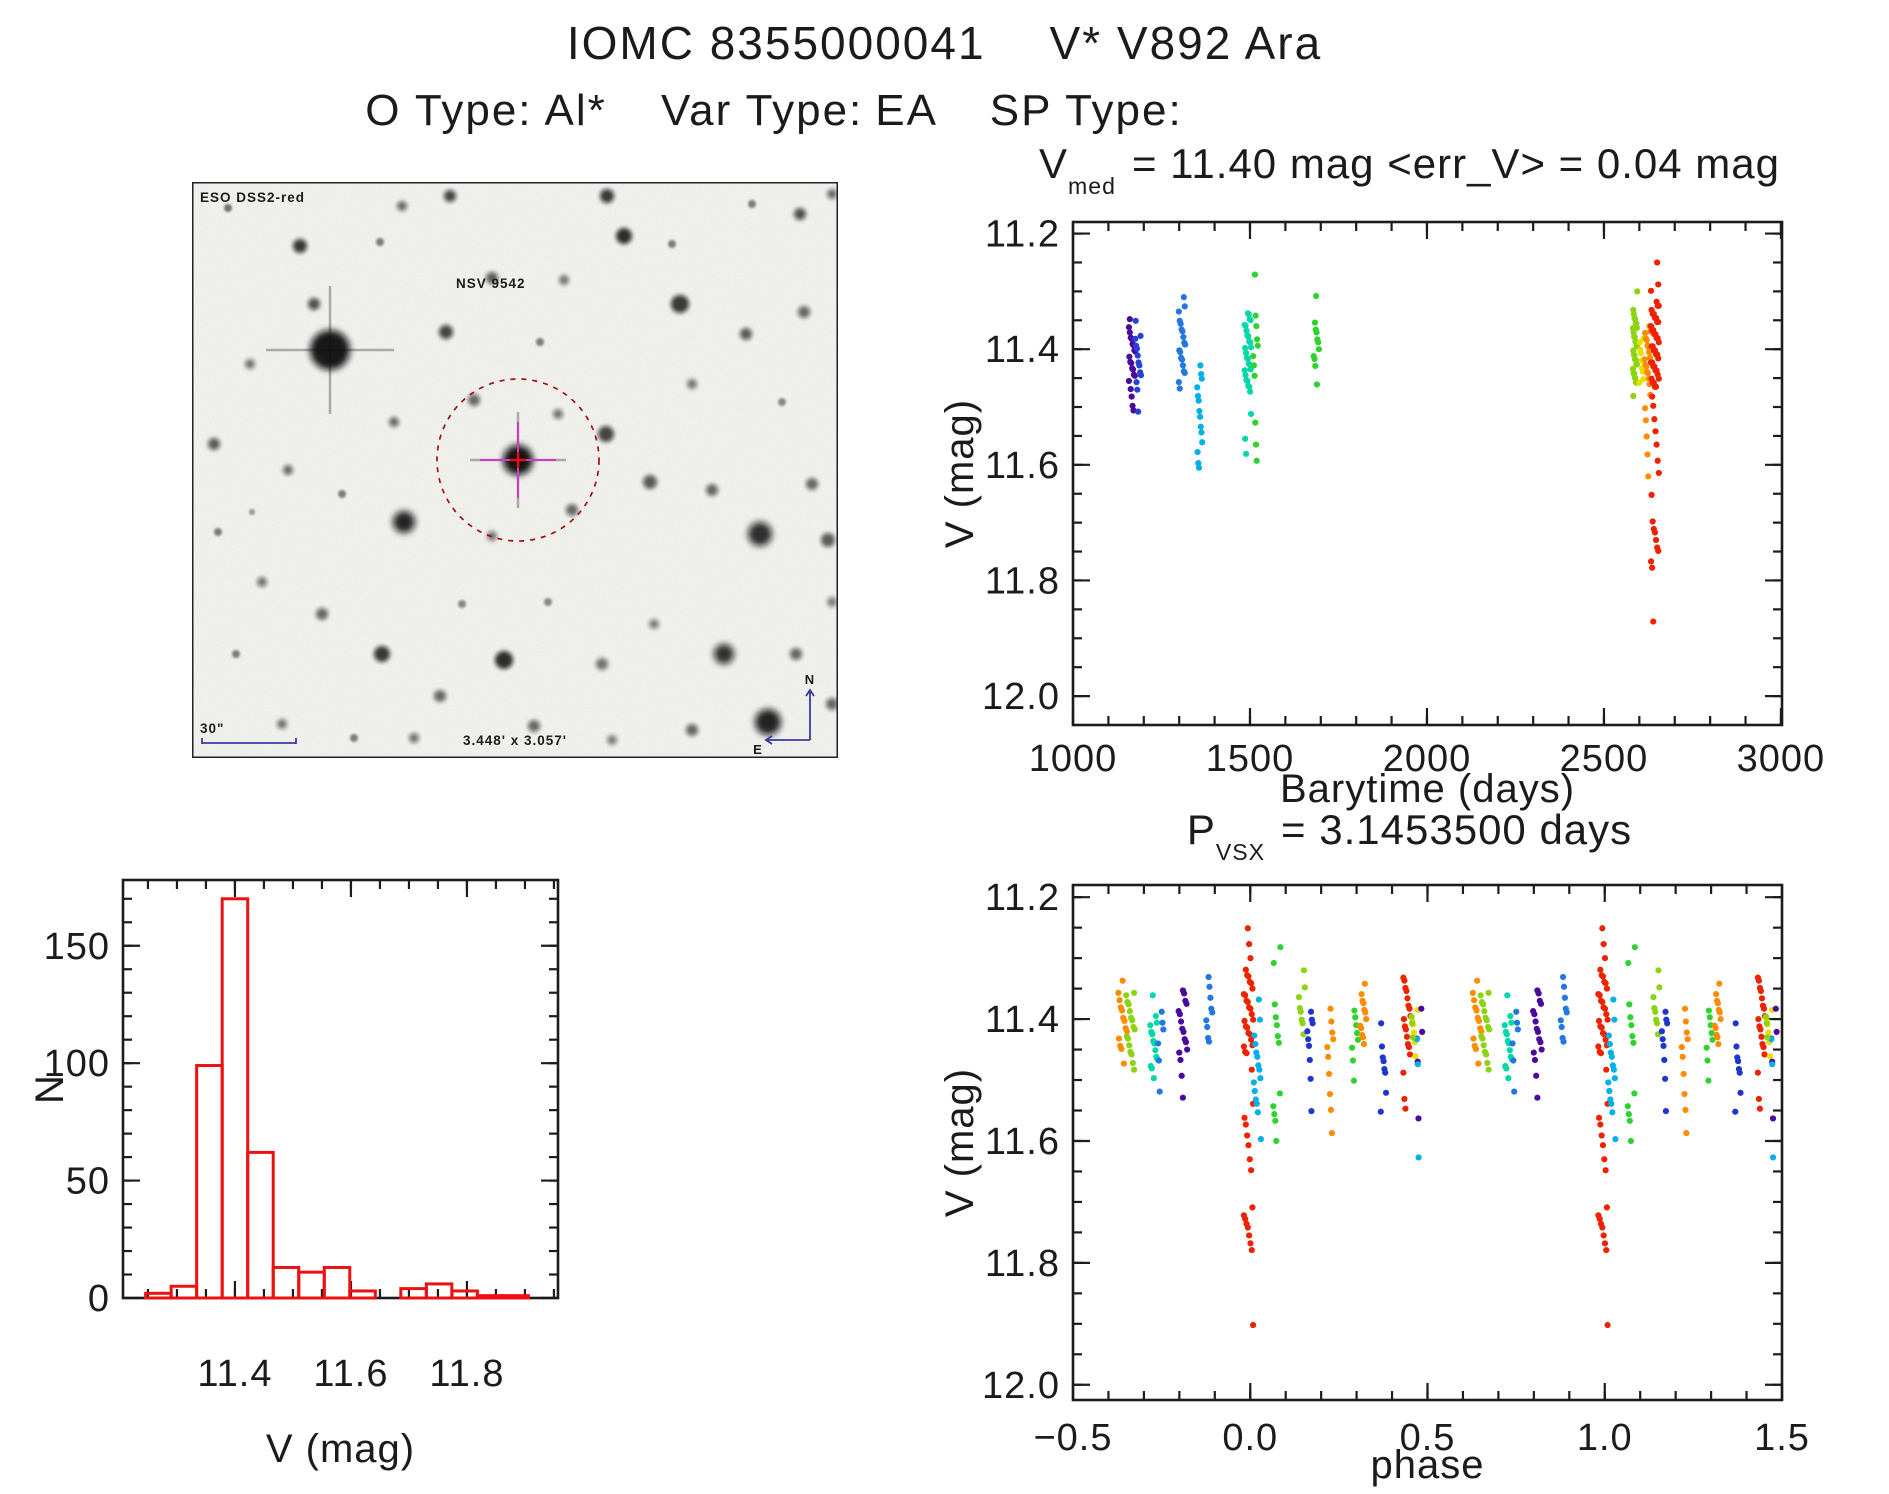 Image resolution: width=1889 pixels, height=1494 pixels. Describe the element at coordinates (780, 111) in the screenshot. I see `page-subtitle: O Type: Al* Var Type: EA SP Type:` at that location.